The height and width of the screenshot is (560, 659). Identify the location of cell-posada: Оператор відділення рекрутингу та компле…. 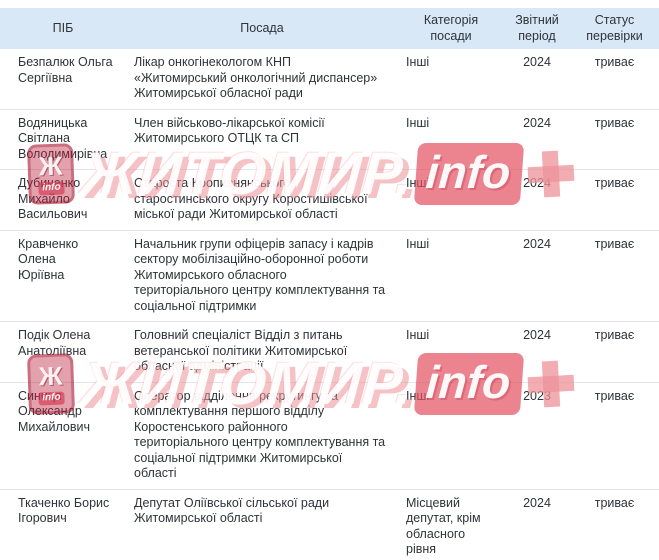
(262, 436).